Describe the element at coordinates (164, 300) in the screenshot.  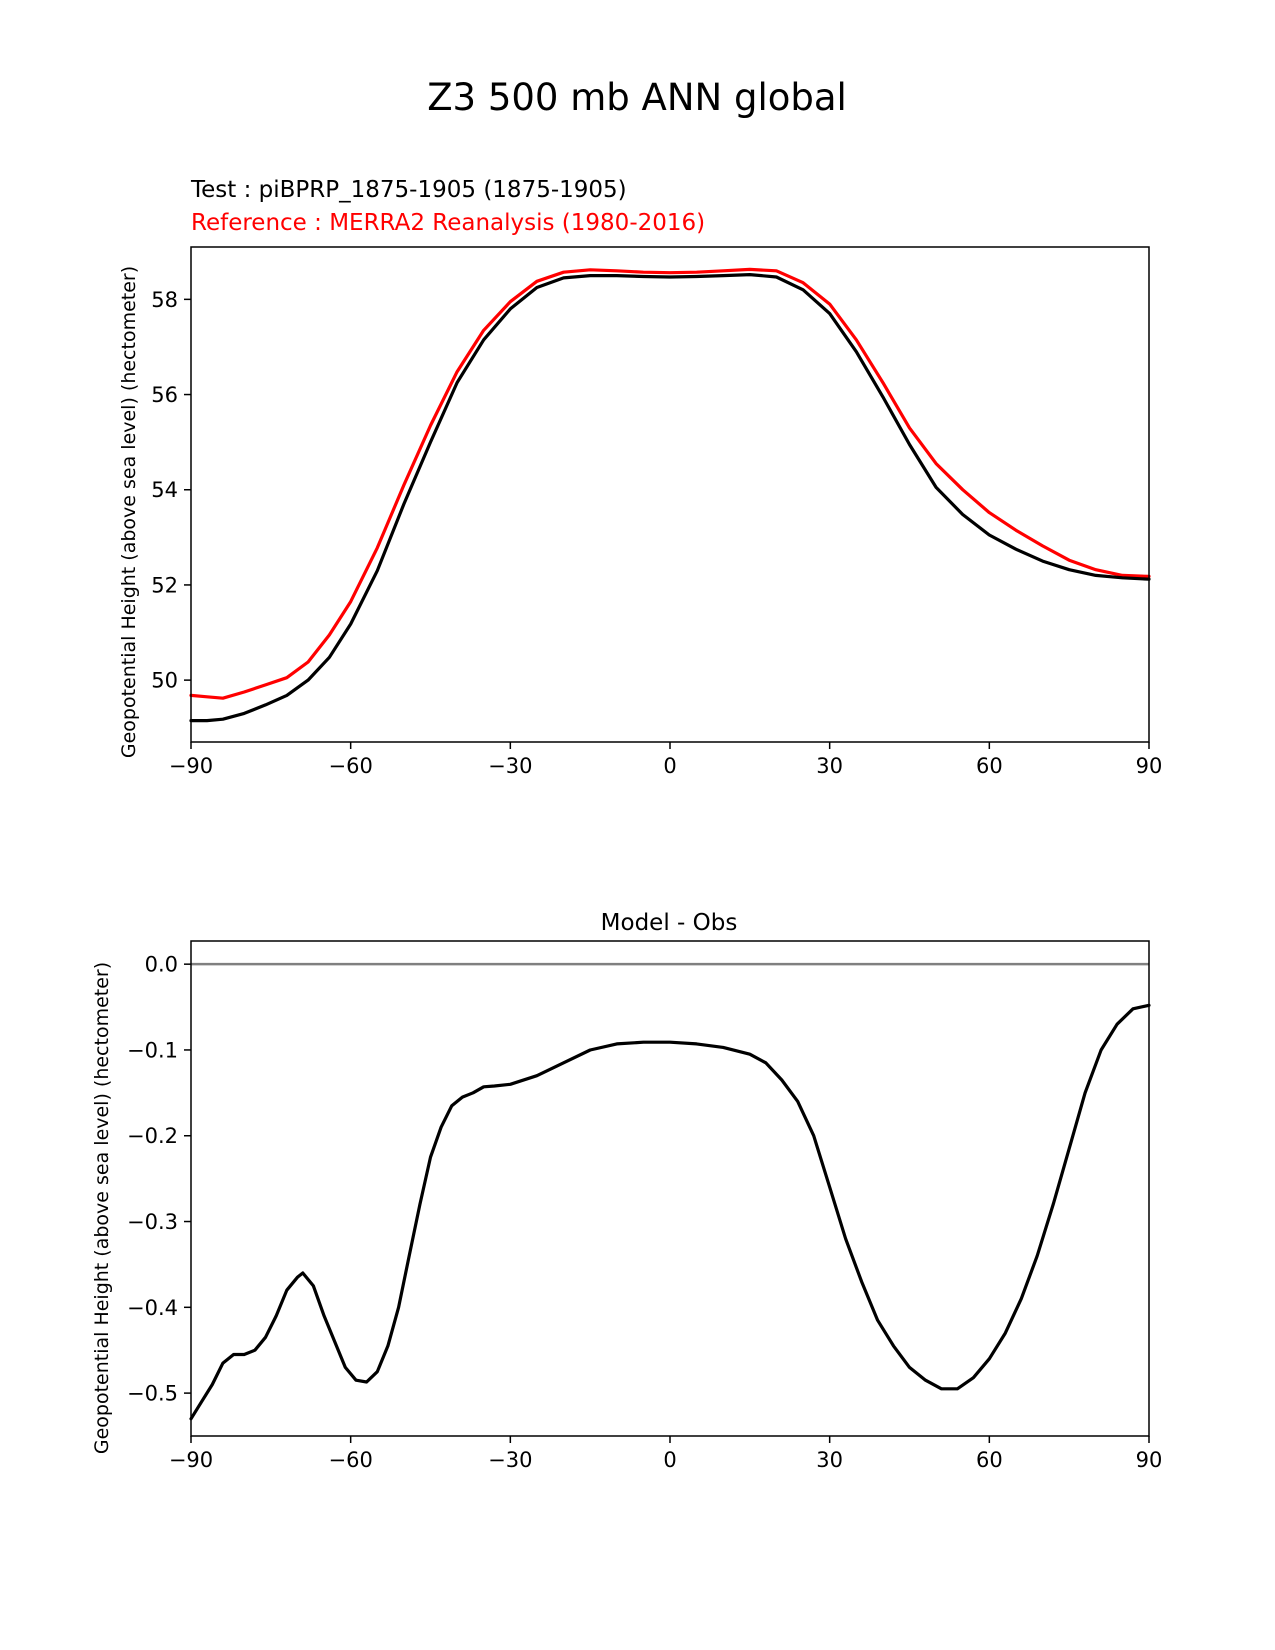
I see `y-tick-label: 58` at that location.